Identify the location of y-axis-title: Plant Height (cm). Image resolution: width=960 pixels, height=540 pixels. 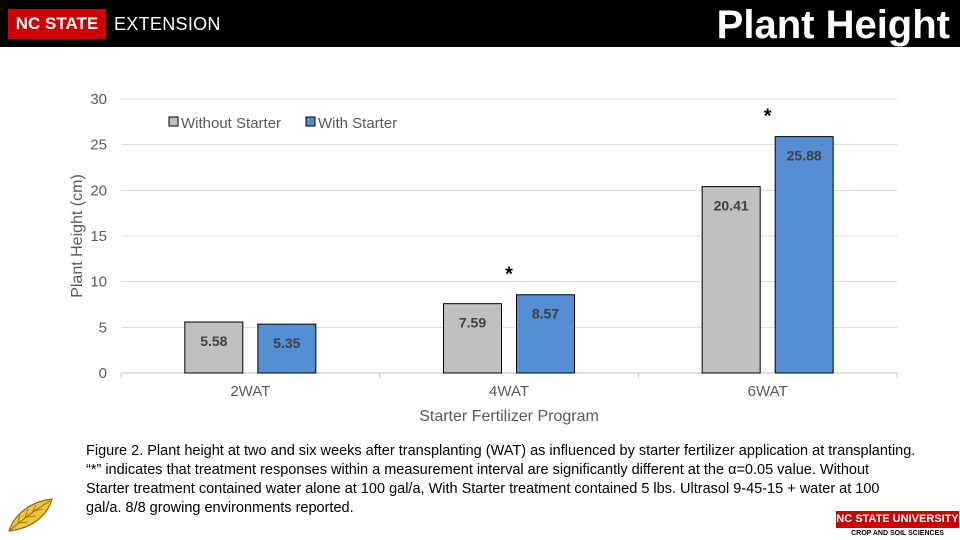
(77, 236).